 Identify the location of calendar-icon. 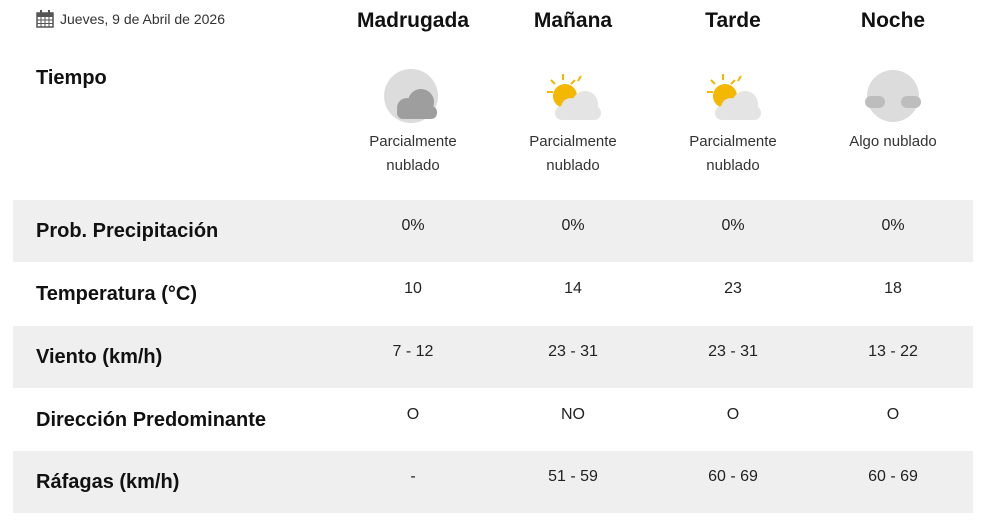
(45, 19).